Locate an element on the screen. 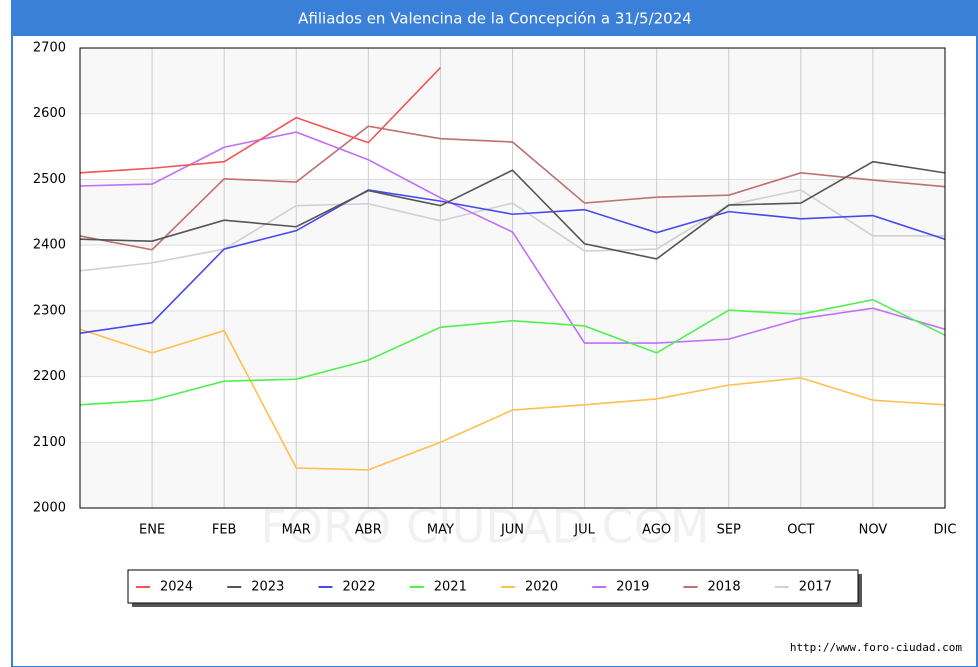 This screenshot has height=667, width=978. source: http://www.foro-ciudad.com is located at coordinates (876, 647).